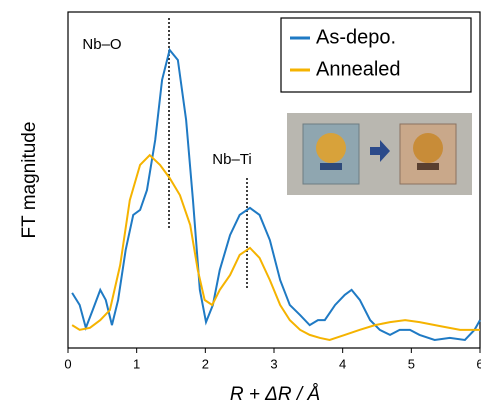 The image size is (481, 415). I want to click on x-tick-label: 0, so click(67, 363).